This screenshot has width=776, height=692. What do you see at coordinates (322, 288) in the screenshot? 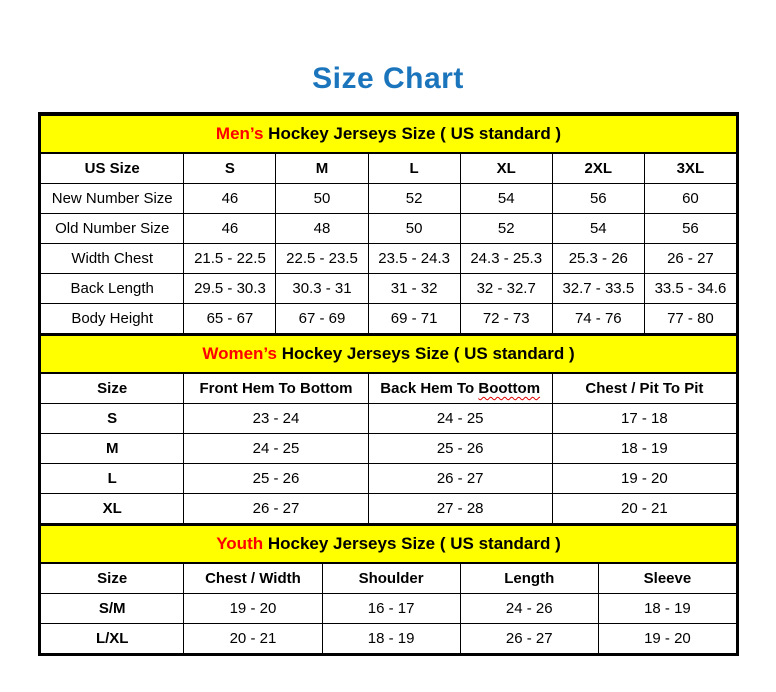
I see `mens-value-cell: 30.3 - 31` at bounding box center [322, 288].